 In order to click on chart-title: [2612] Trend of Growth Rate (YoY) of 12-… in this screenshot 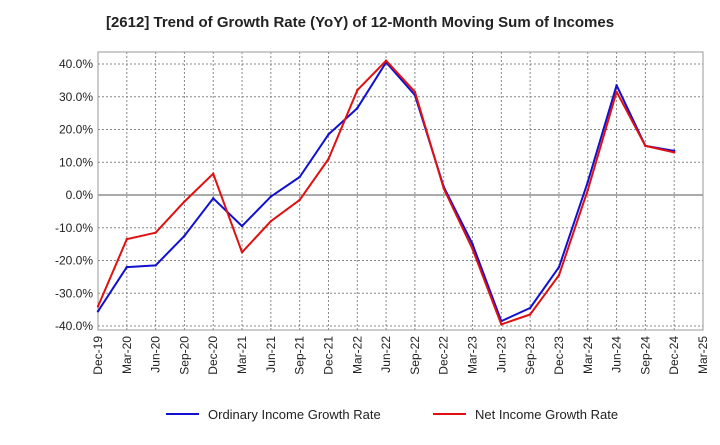, I will do `click(360, 22)`.